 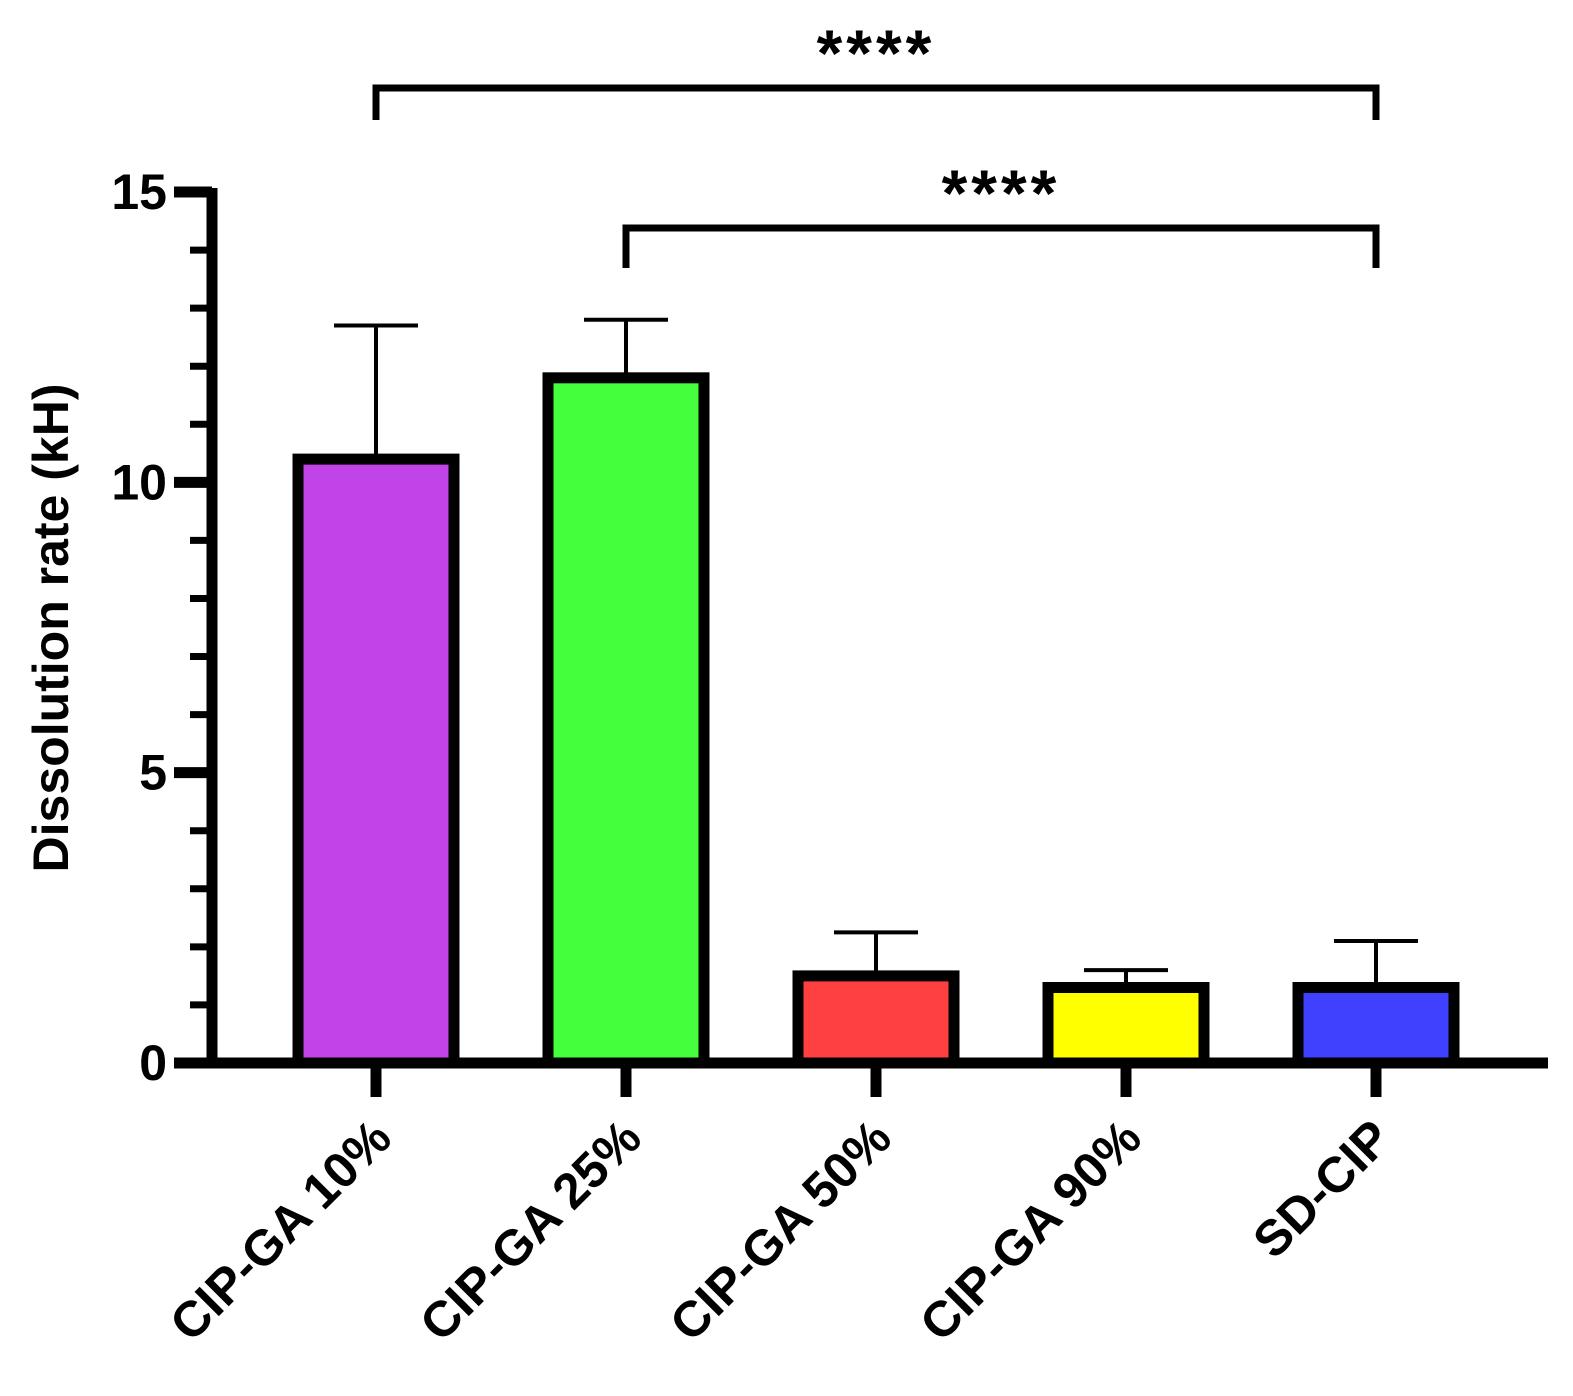 What do you see at coordinates (780, 1230) in the screenshot?
I see `x-tick-label: CIP-GA 50%` at bounding box center [780, 1230].